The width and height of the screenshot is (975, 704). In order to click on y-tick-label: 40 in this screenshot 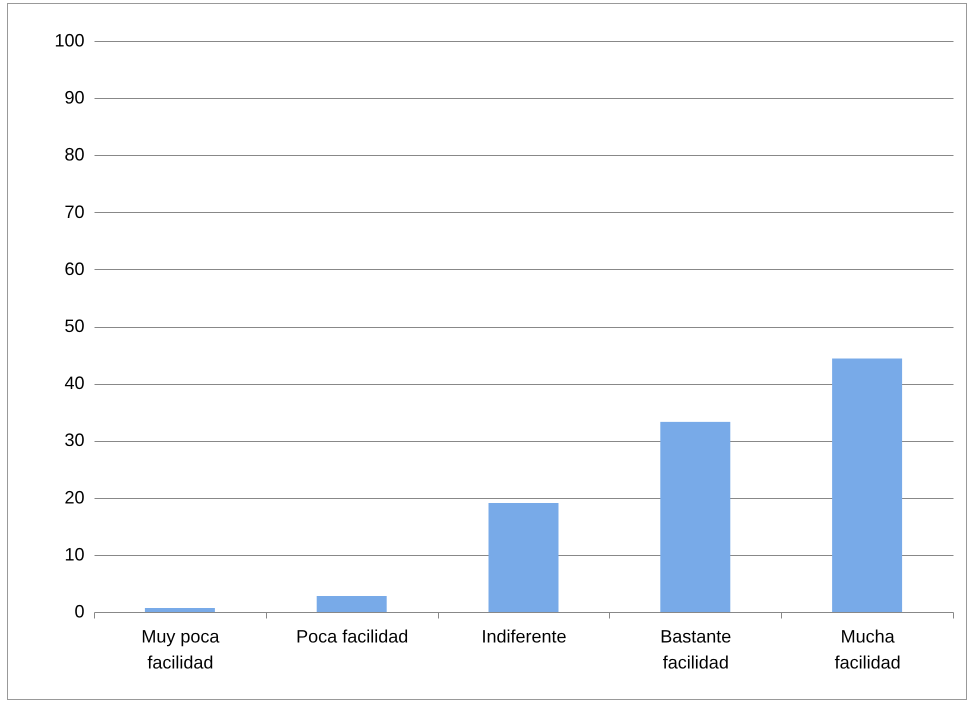, I will do `click(74, 383)`.